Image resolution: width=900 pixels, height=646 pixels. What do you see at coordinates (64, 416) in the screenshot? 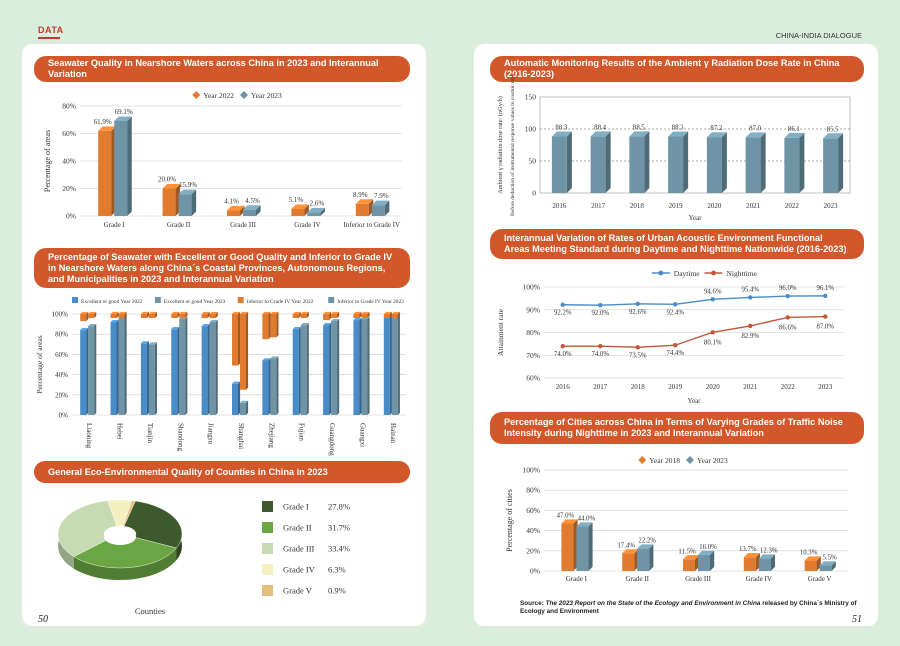
I see `provinces-ytick-label: 0%` at bounding box center [64, 416].